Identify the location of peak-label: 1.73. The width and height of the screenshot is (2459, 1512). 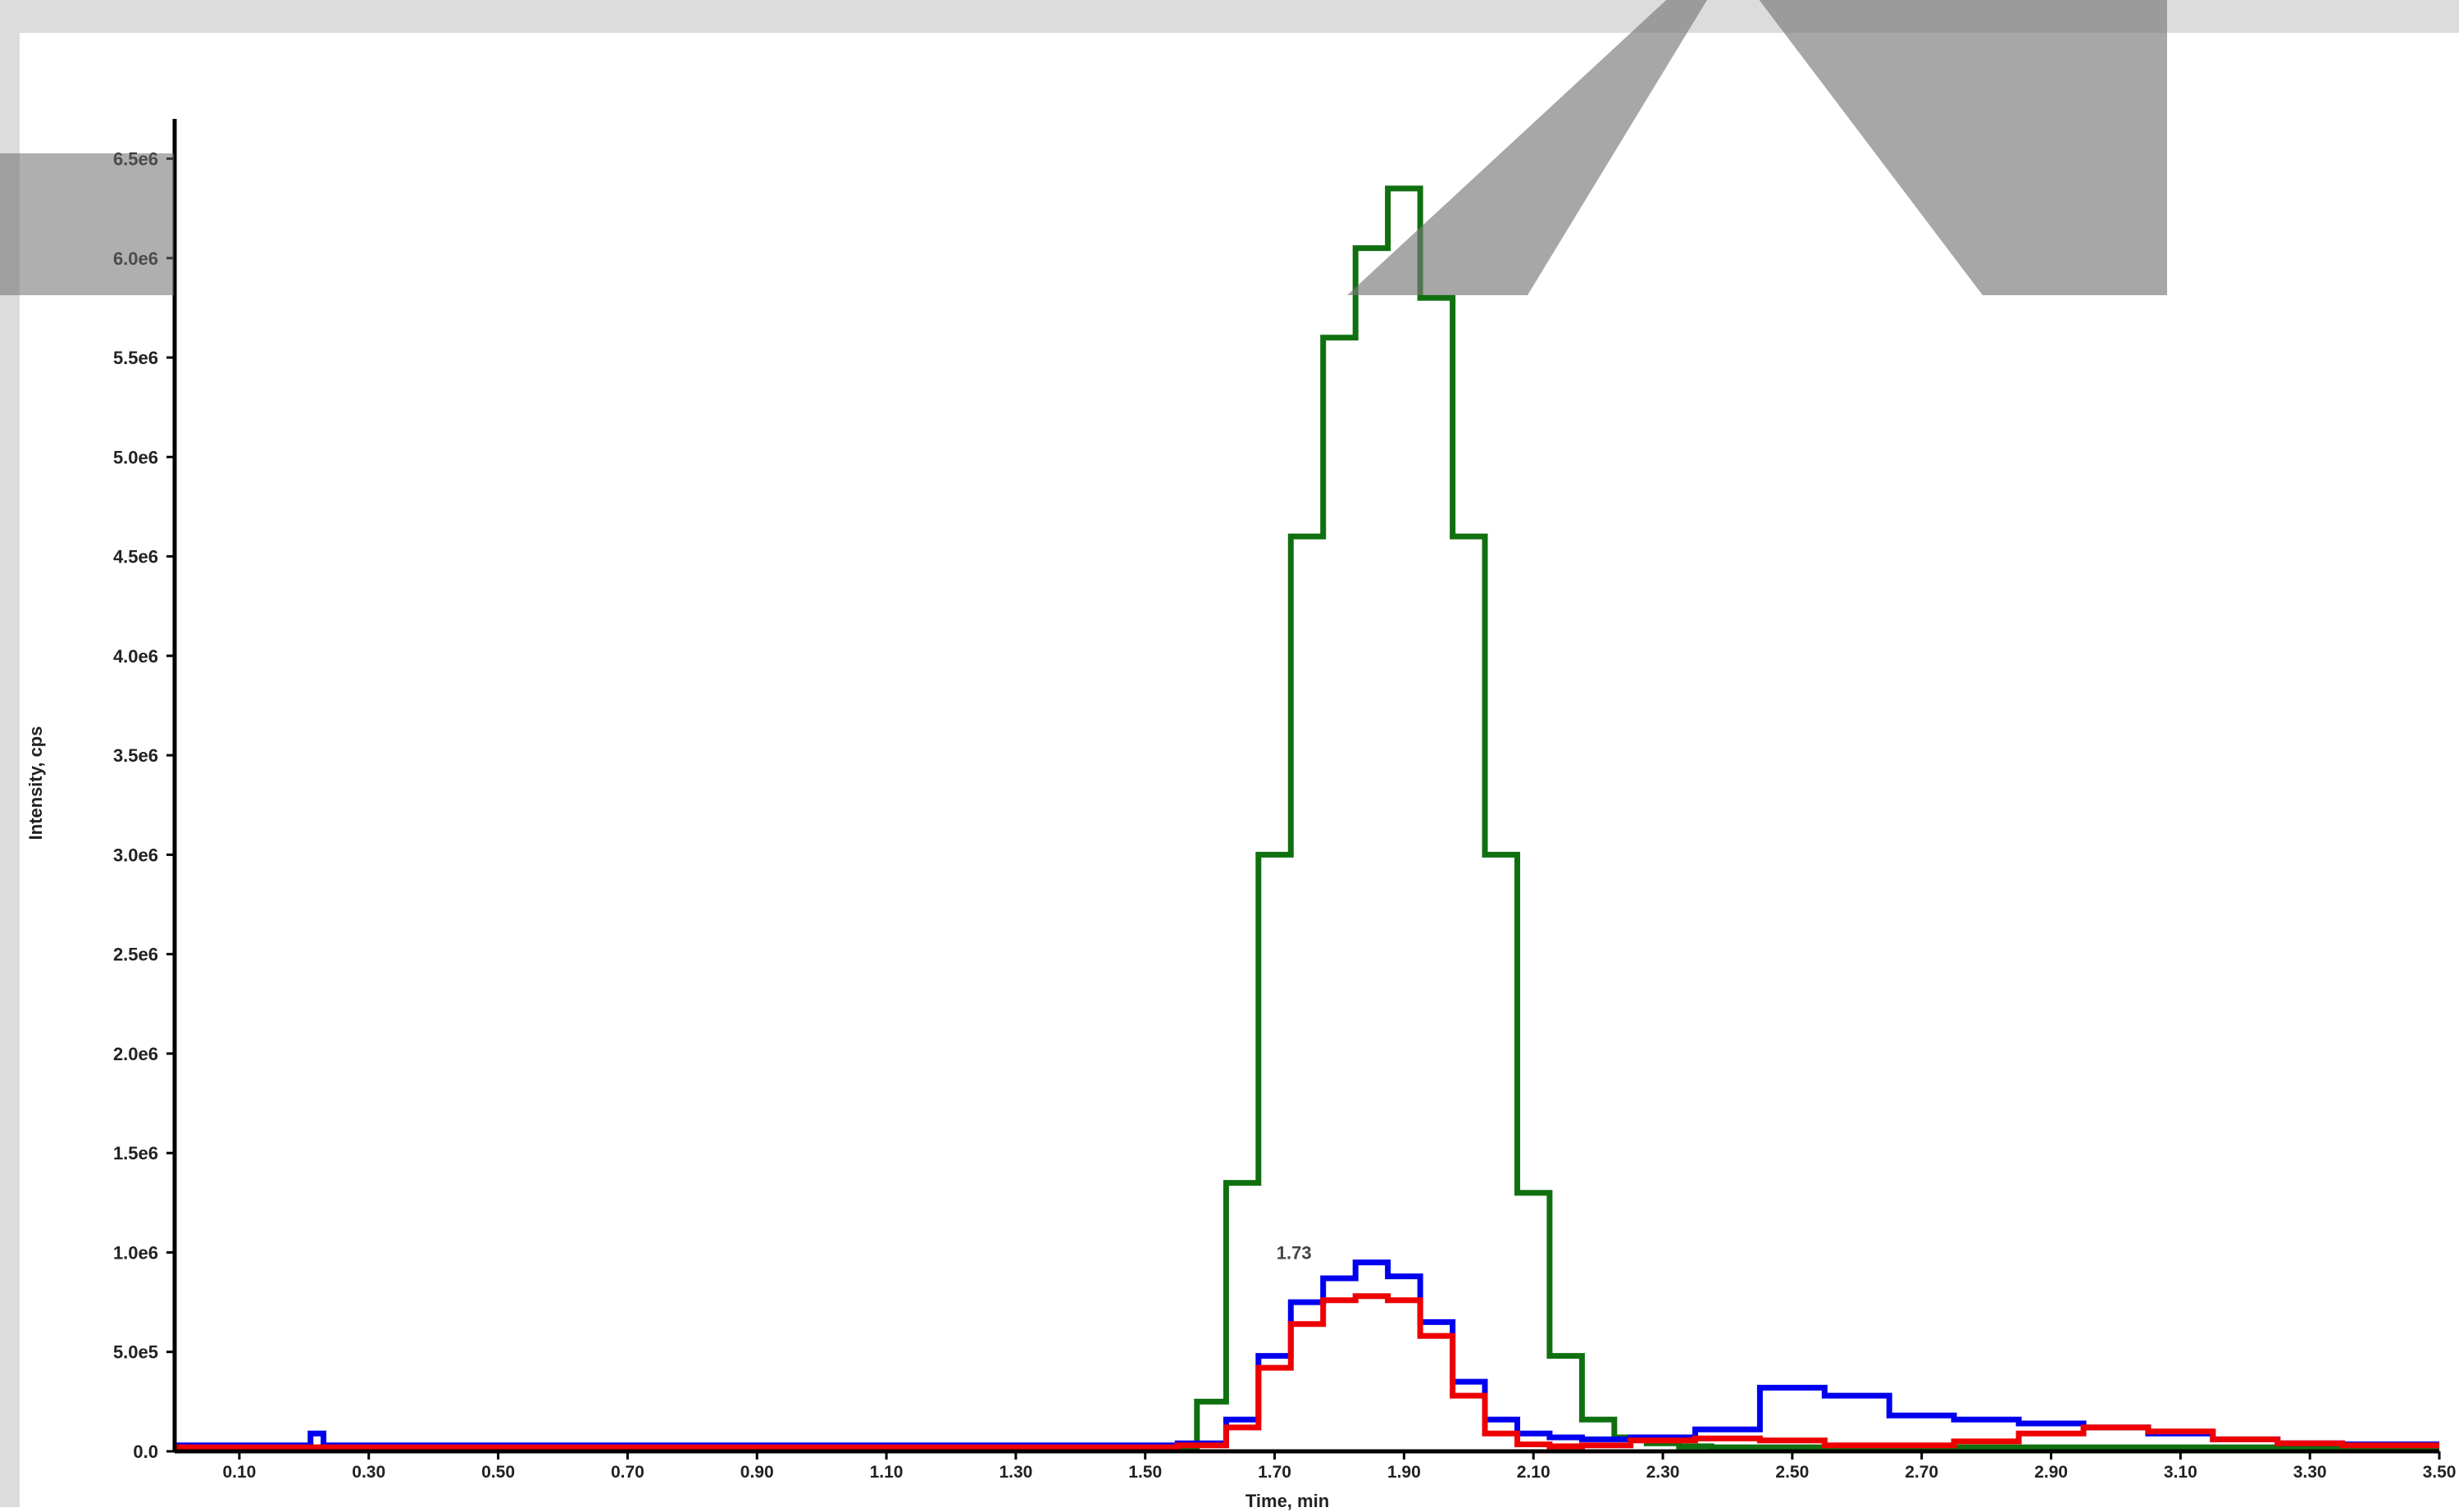
(1294, 1252).